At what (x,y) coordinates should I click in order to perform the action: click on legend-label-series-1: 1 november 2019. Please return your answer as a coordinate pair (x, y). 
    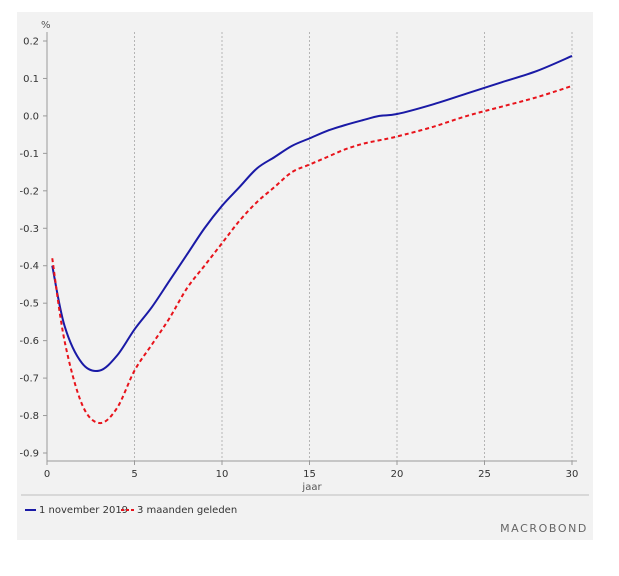
    Looking at the image, I should click on (83, 510).